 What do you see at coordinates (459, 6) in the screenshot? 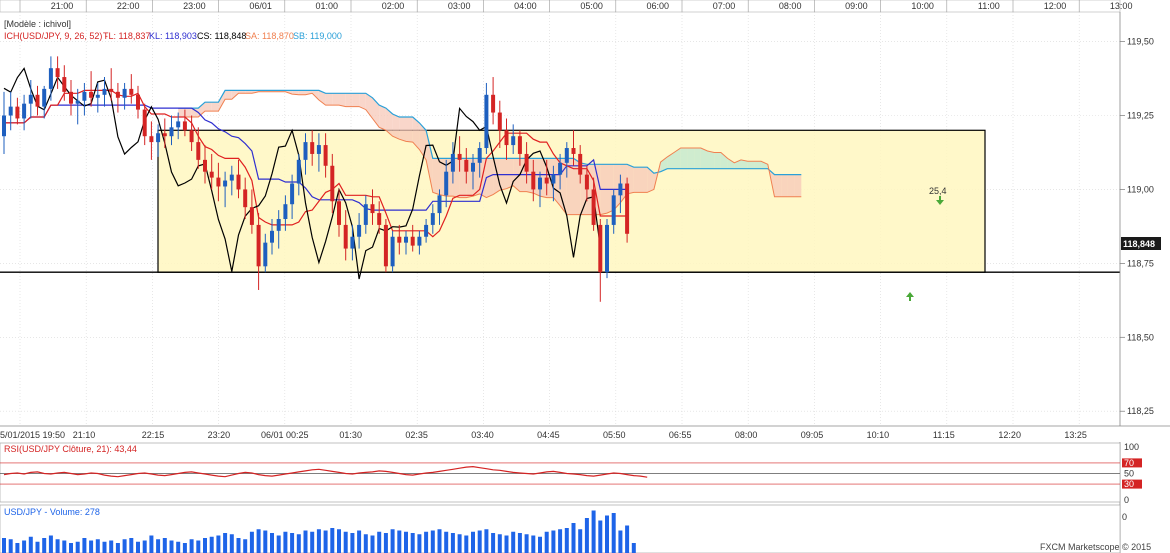
I see `time-tick-label: 03:00` at bounding box center [459, 6].